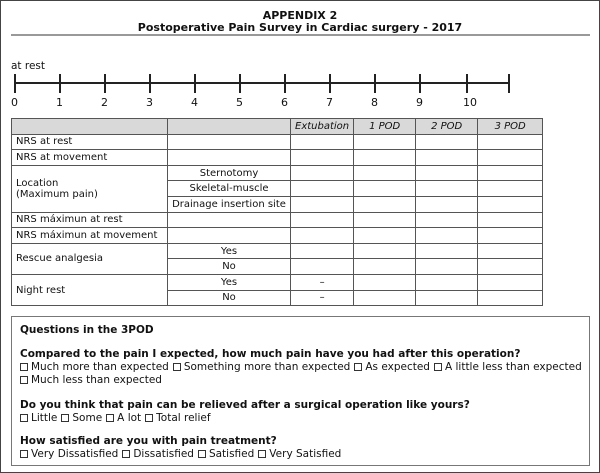 The image size is (600, 473). What do you see at coordinates (123, 418) in the screenshot?
I see `option: A lot` at bounding box center [123, 418].